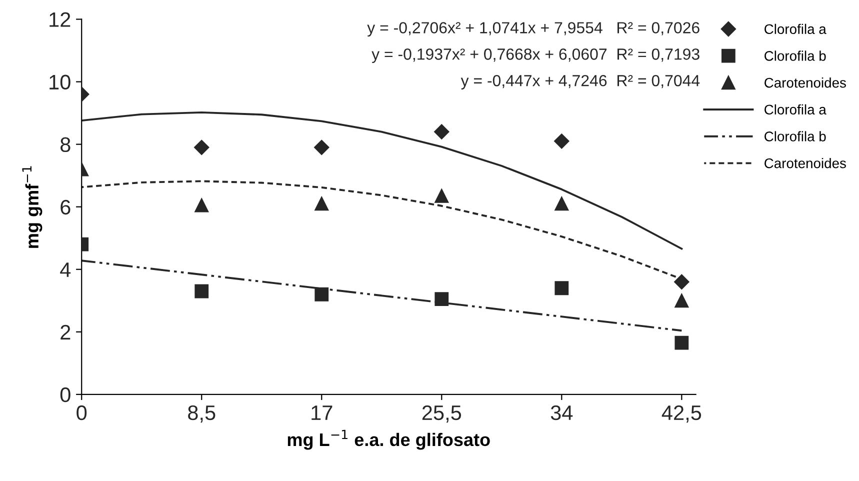 This screenshot has width=859, height=481. I want to click on x-tick-label: 34, so click(561, 412).